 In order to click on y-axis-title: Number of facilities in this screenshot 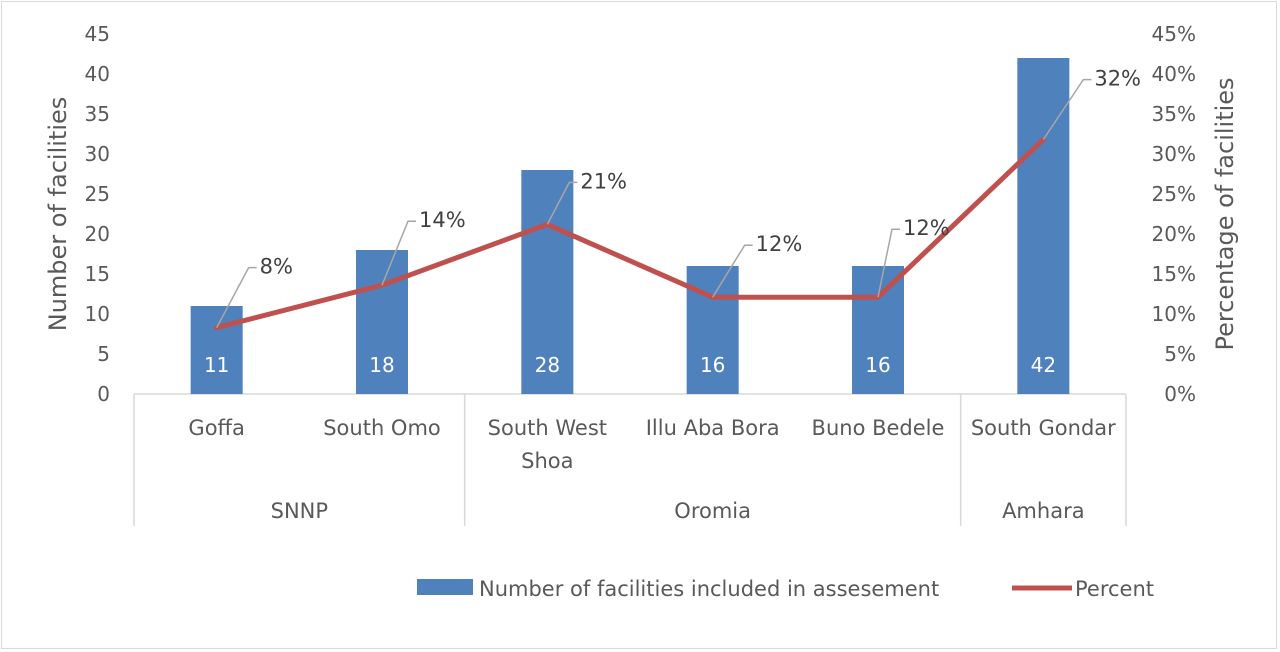, I will do `click(58, 214)`.